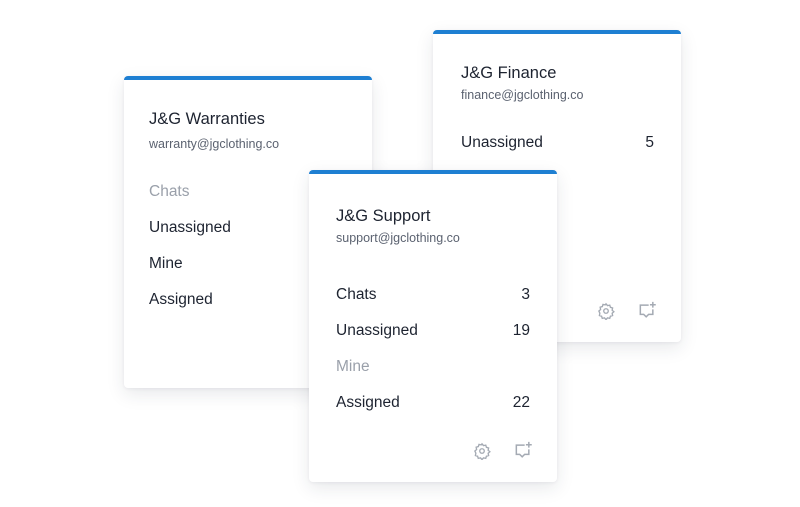 This screenshot has height=507, width=800. I want to click on card-title: J&G Warranties, so click(207, 119).